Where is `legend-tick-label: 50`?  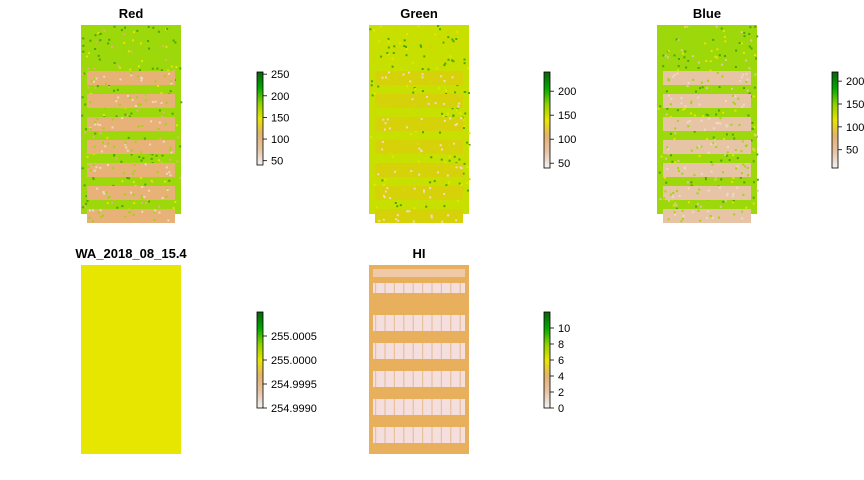 legend-tick-label: 50 is located at coordinates (564, 164).